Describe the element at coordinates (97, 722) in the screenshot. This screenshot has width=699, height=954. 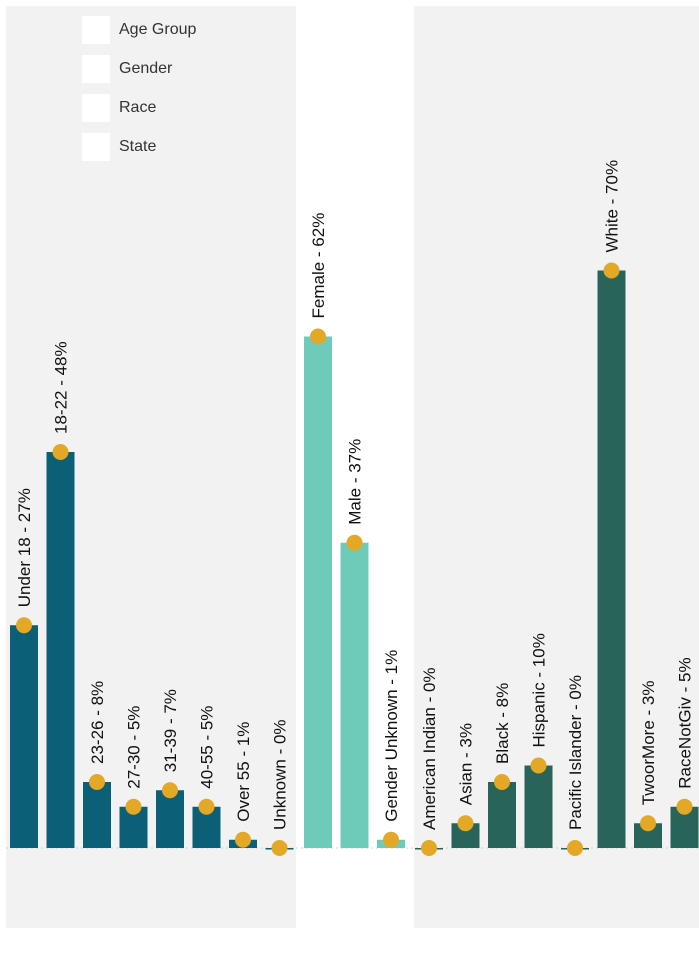
I see `bar-label: 23-26 - 8%` at that location.